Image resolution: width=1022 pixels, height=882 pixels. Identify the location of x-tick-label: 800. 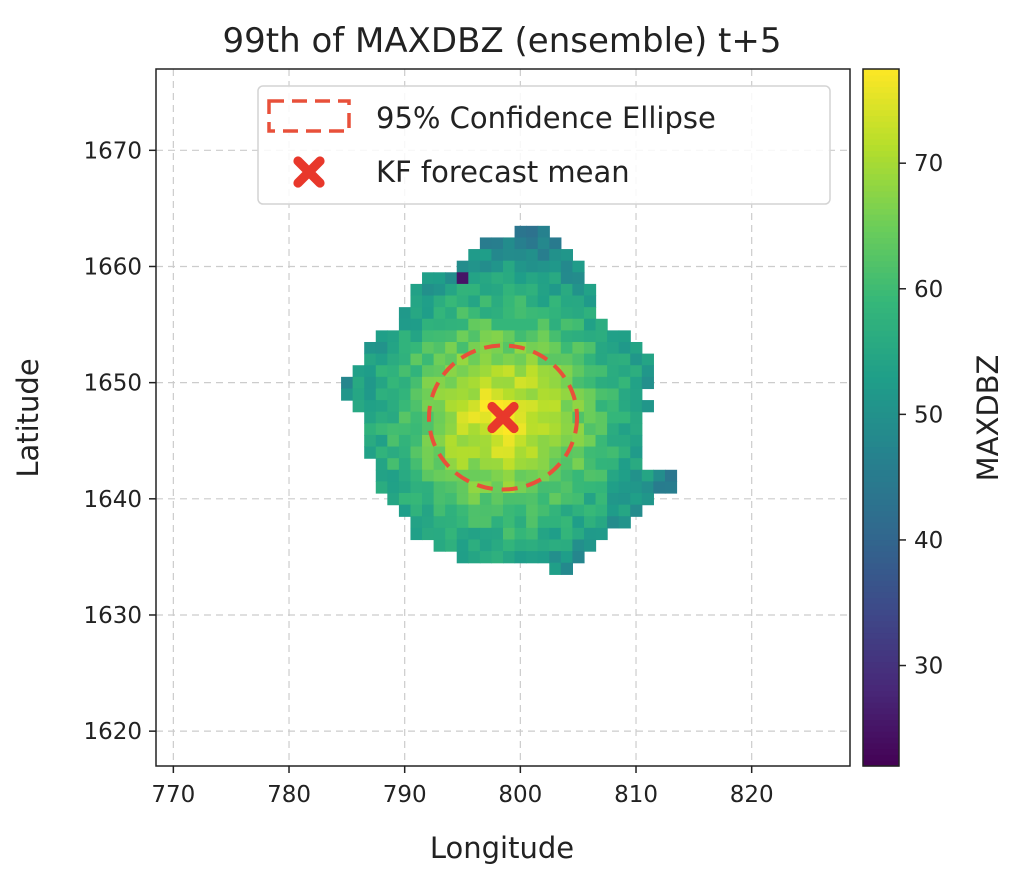
(520, 795).